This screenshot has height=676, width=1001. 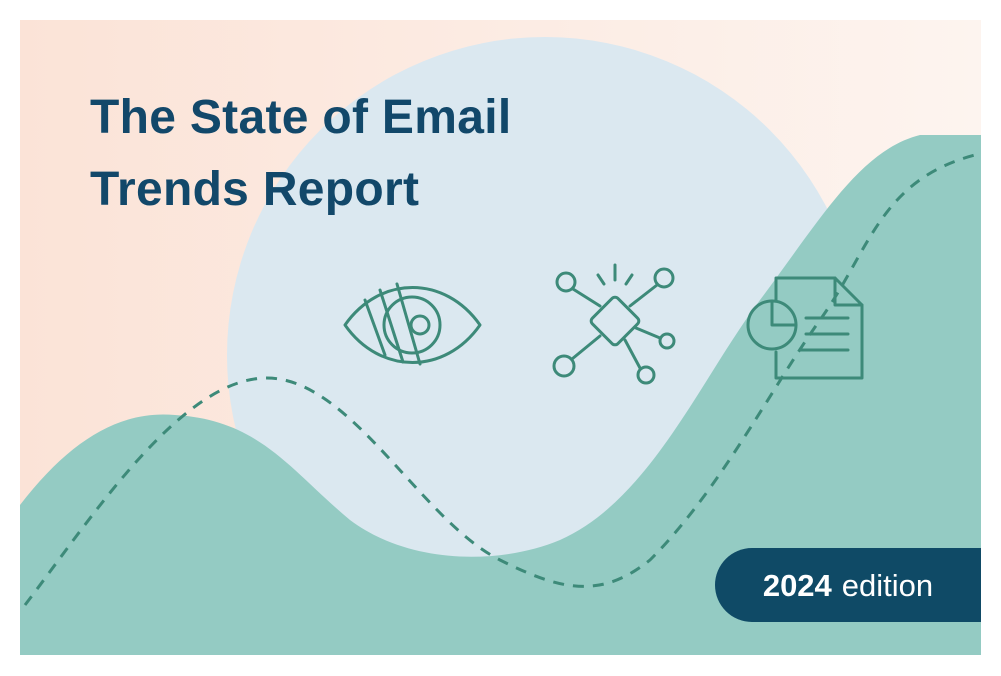 I want to click on badge, so click(x=848, y=585).